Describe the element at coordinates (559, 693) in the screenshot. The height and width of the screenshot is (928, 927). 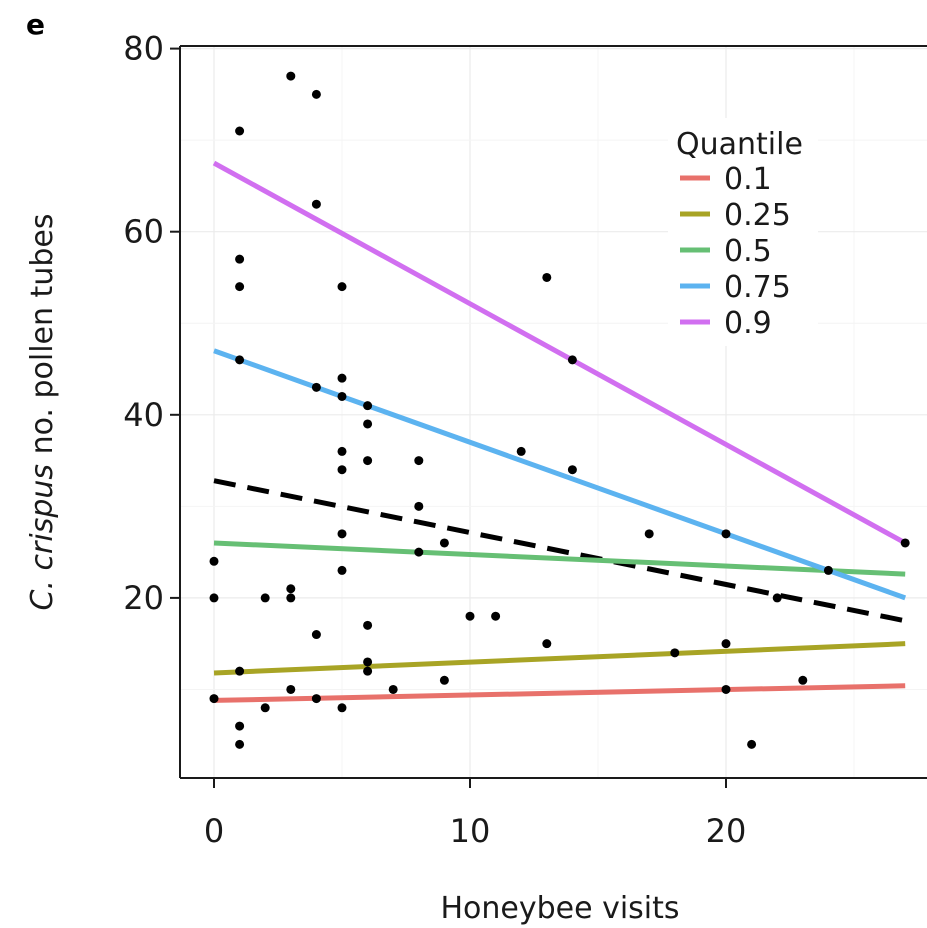
I see `quantile-line-0.1` at that location.